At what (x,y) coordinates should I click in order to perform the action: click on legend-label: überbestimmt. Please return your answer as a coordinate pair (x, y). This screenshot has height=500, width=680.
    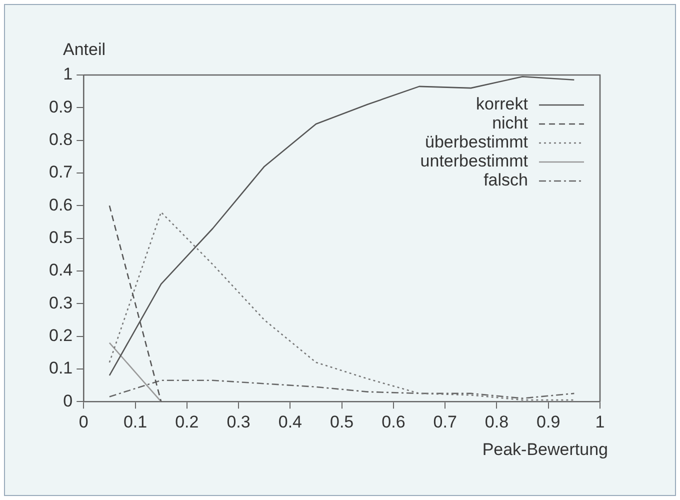
    Looking at the image, I should click on (476, 142).